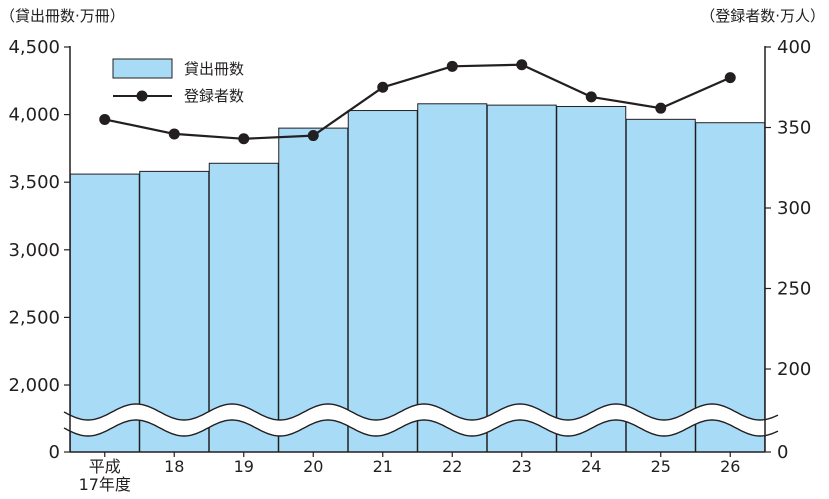 This screenshot has width=829, height=499. What do you see at coordinates (313, 466) in the screenshot?
I see `x-tick-label: 20` at bounding box center [313, 466].